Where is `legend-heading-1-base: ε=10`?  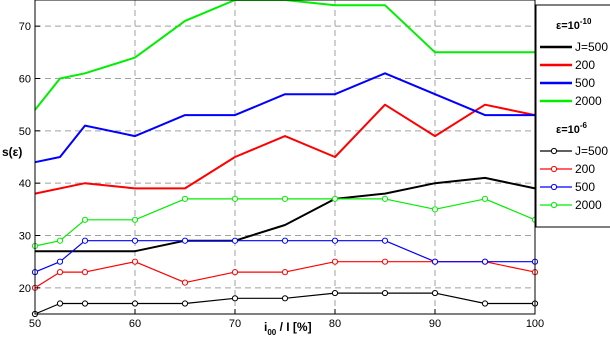
legend-heading-1-base: ε=10 is located at coordinates (568, 26).